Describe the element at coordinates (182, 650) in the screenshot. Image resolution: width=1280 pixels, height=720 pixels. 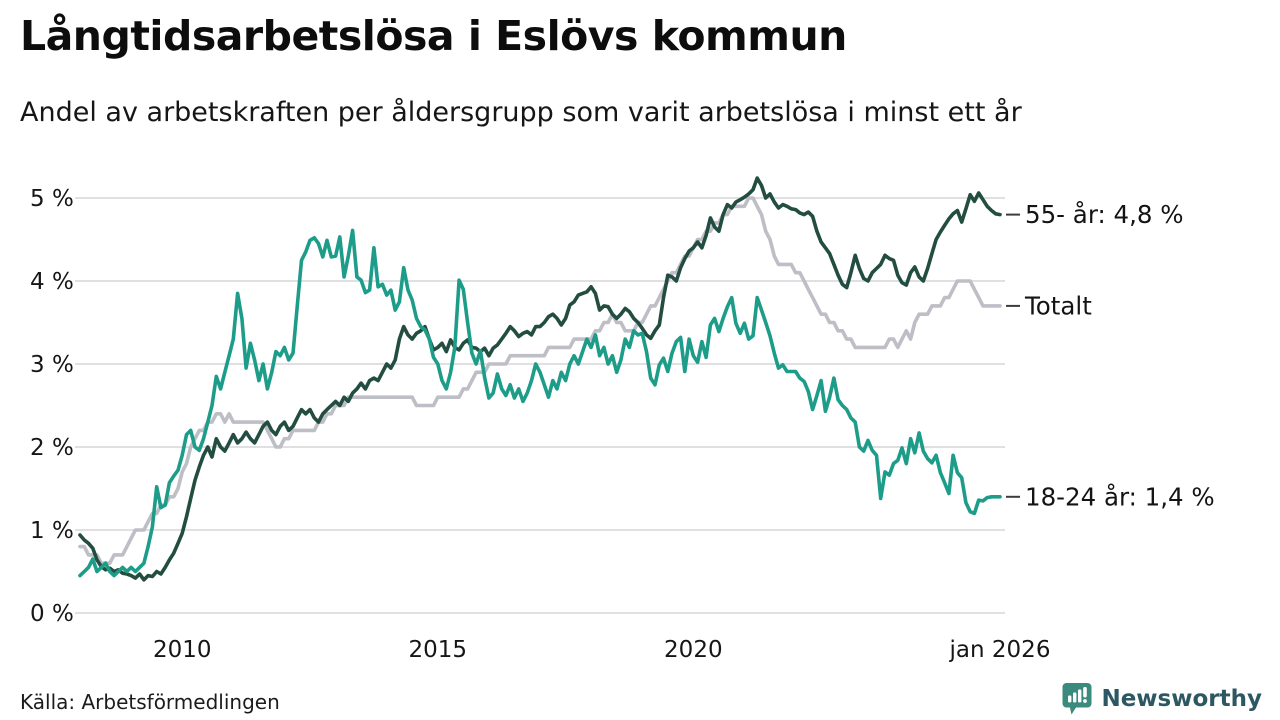
I see `x-axis-label-2010: 2010` at that location.